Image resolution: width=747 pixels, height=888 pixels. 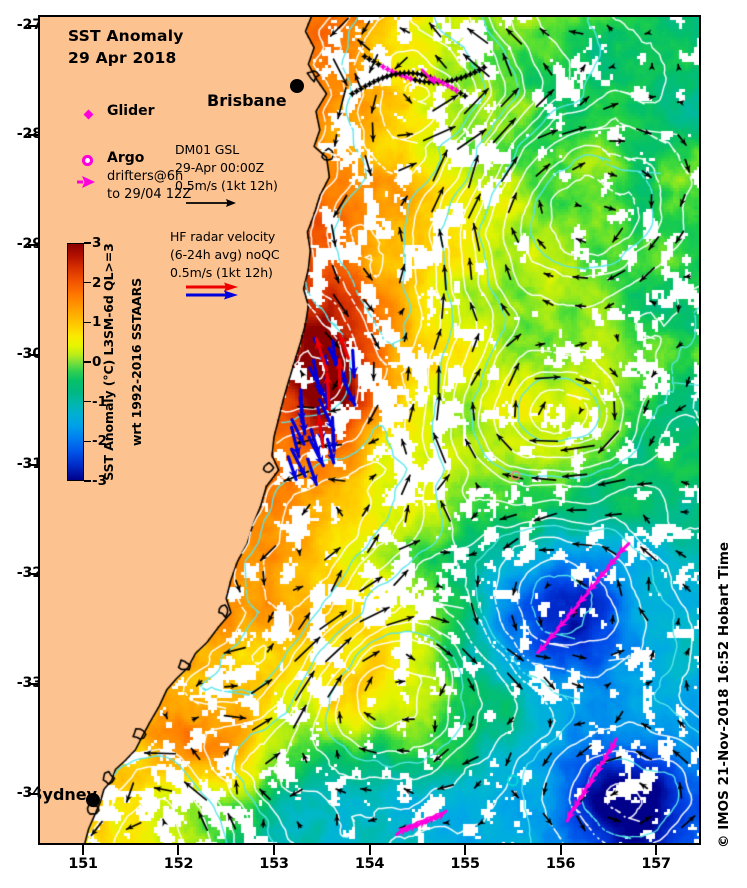 What do you see at coordinates (656, 864) in the screenshot?
I see `x-tick-label: 157` at bounding box center [656, 864].